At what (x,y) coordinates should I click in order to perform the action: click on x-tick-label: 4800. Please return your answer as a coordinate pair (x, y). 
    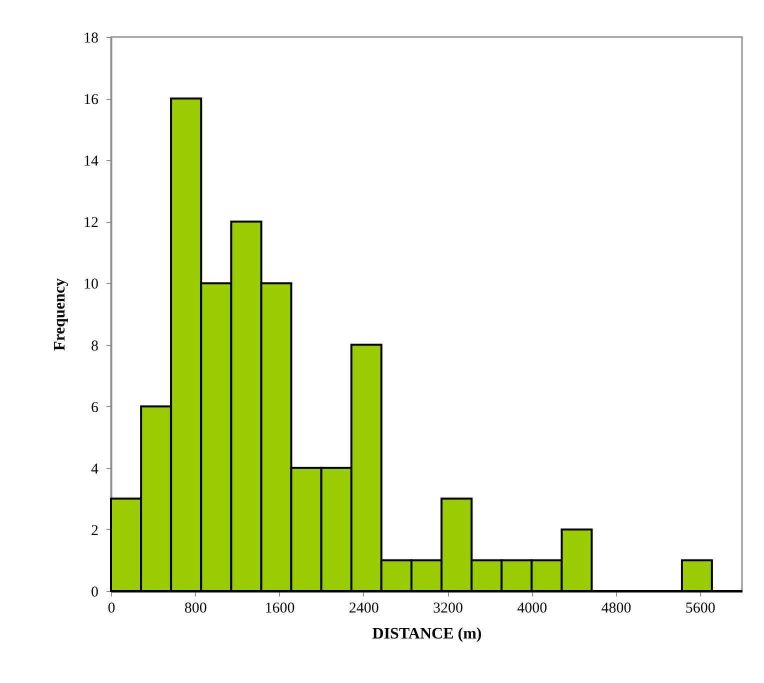
    Looking at the image, I should click on (616, 608).